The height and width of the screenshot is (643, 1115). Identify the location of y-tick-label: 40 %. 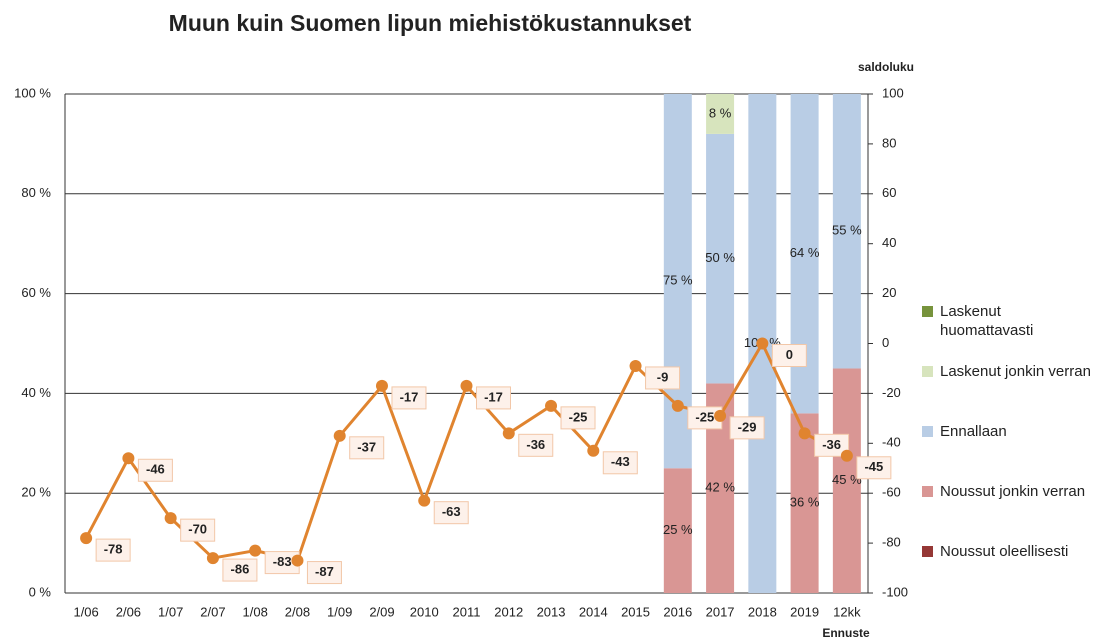
(36, 392).